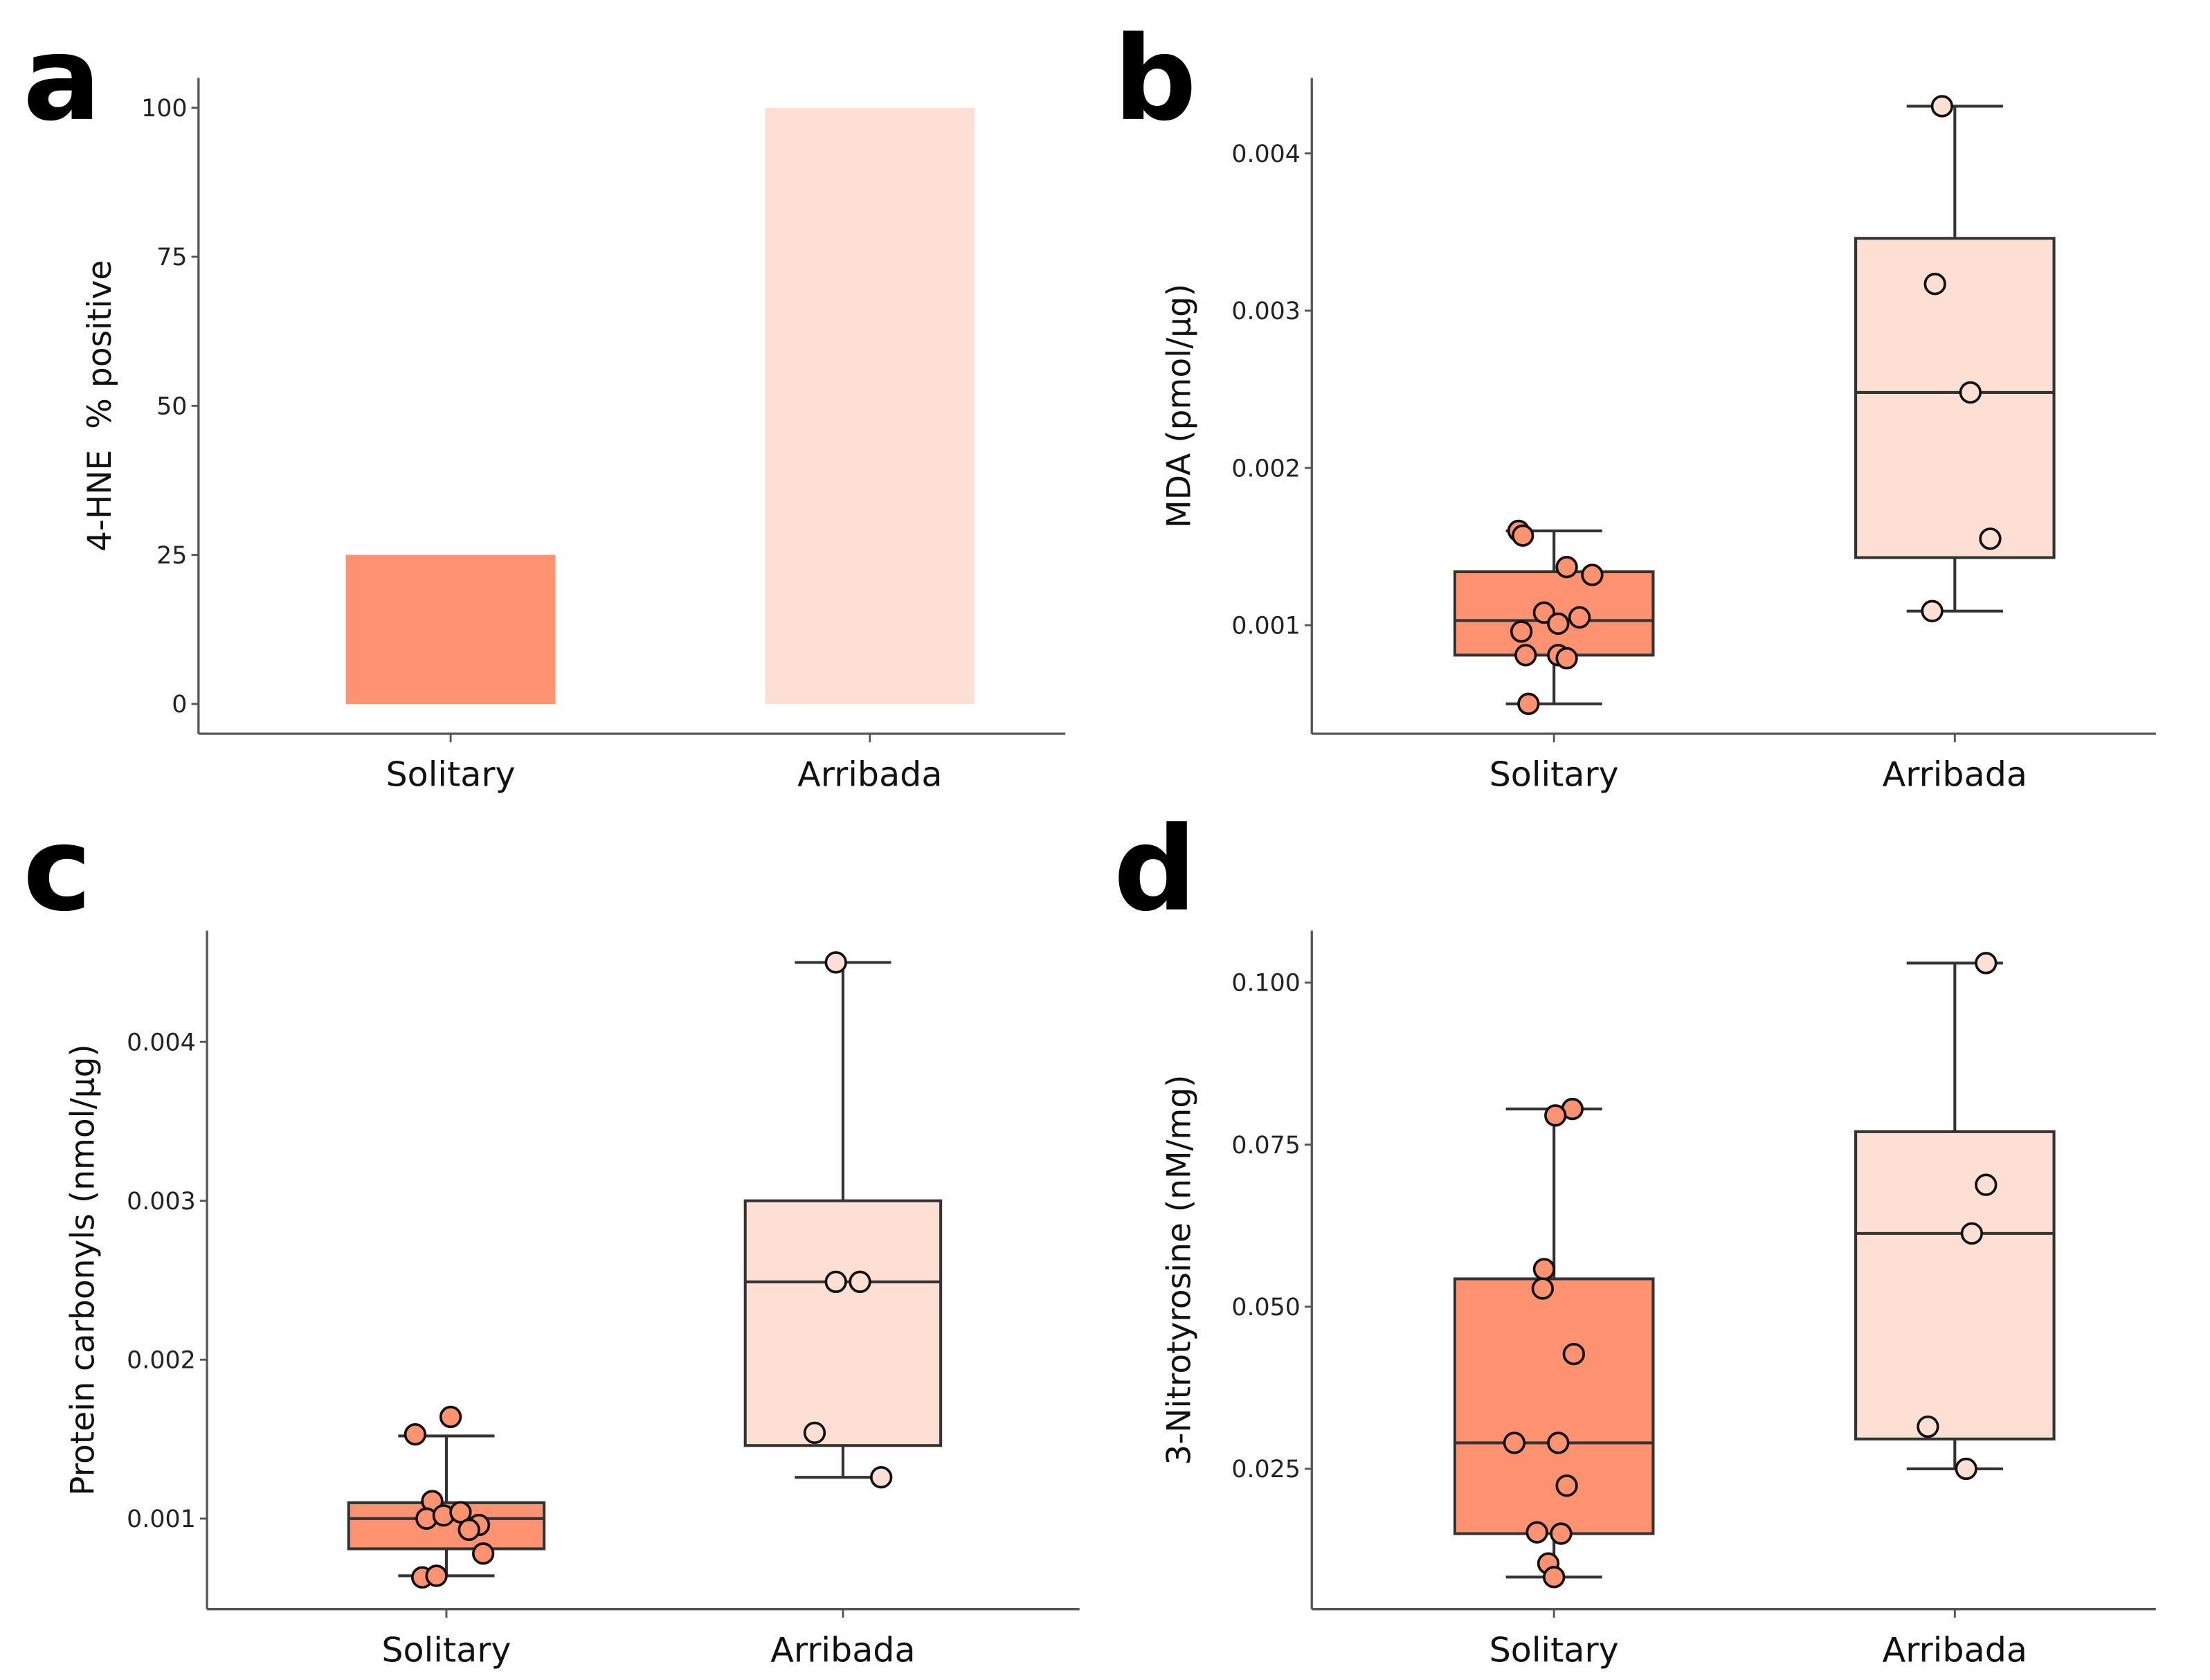  What do you see at coordinates (870, 406) in the screenshot?
I see `bar-arribada` at bounding box center [870, 406].